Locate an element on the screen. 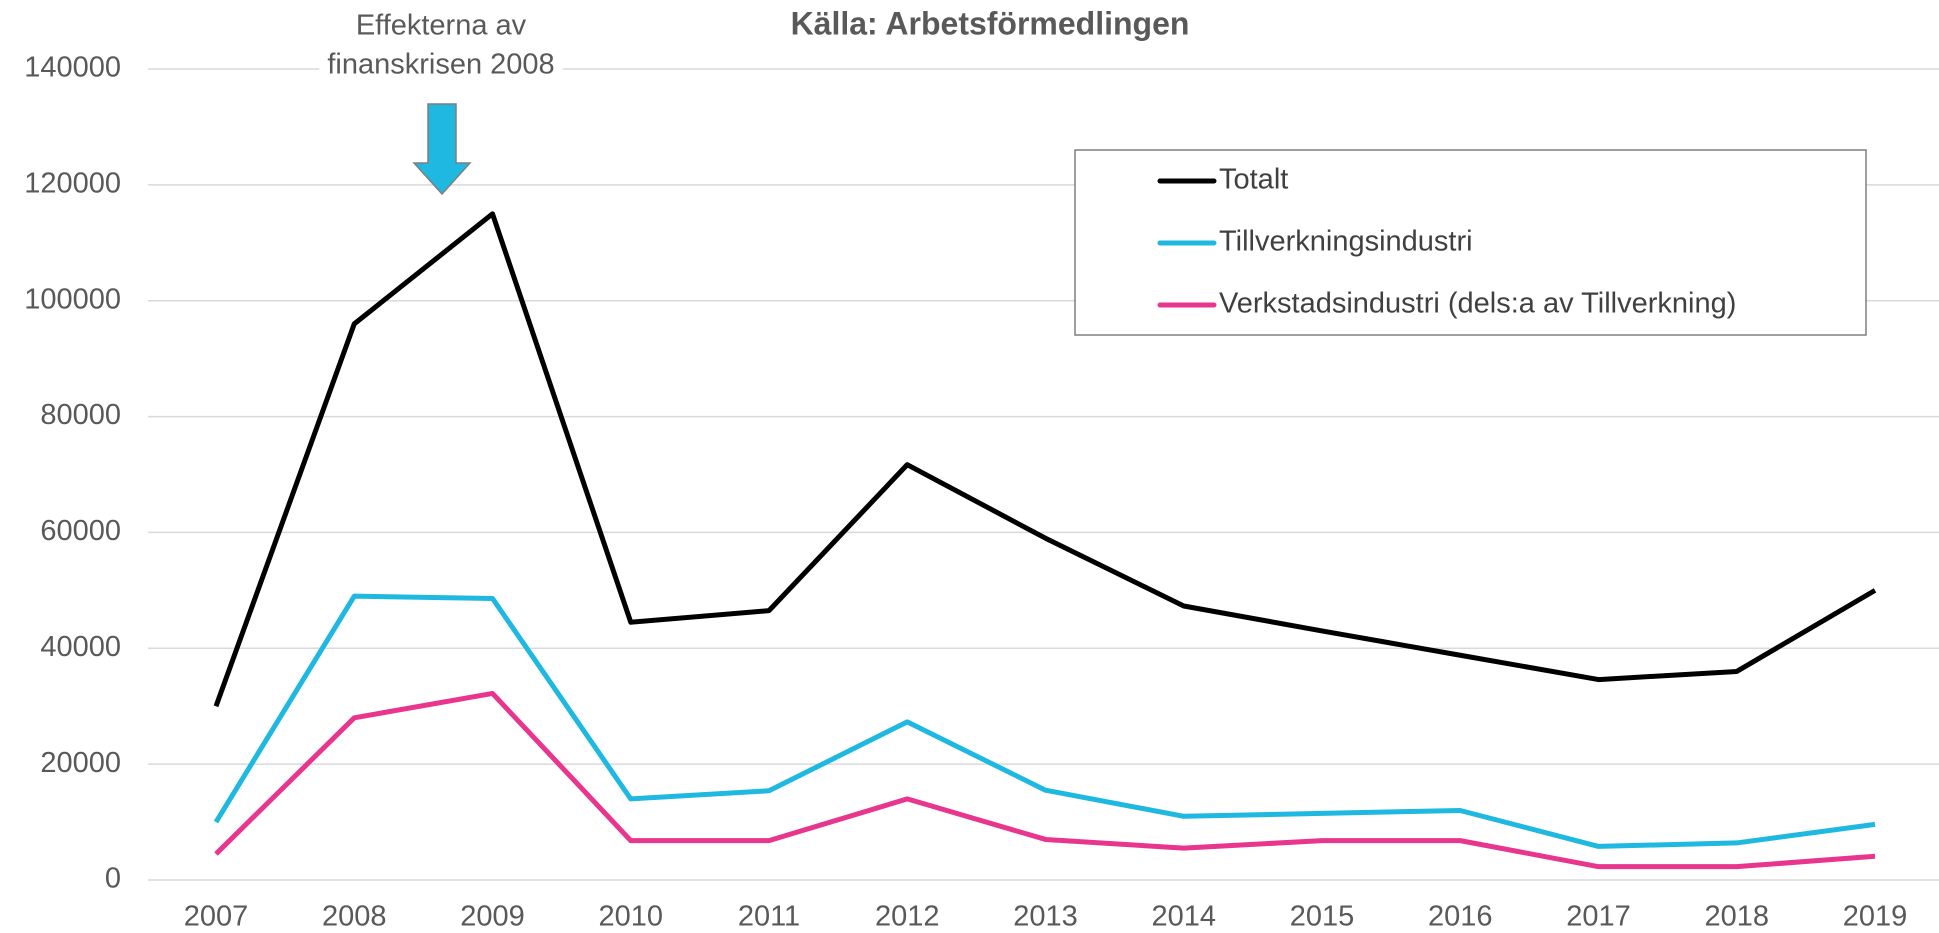 This screenshot has width=1939, height=933. legend-label: Tillverkningsindustri is located at coordinates (1346, 242).